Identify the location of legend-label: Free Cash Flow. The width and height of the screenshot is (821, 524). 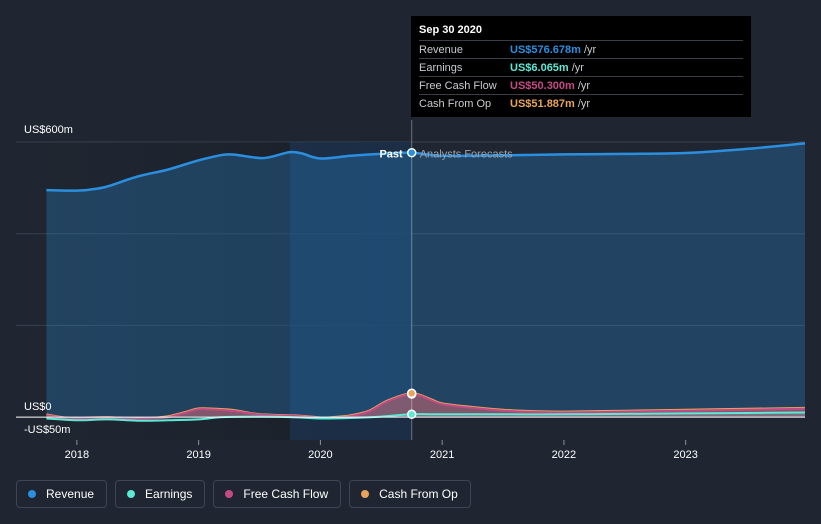
(286, 494).